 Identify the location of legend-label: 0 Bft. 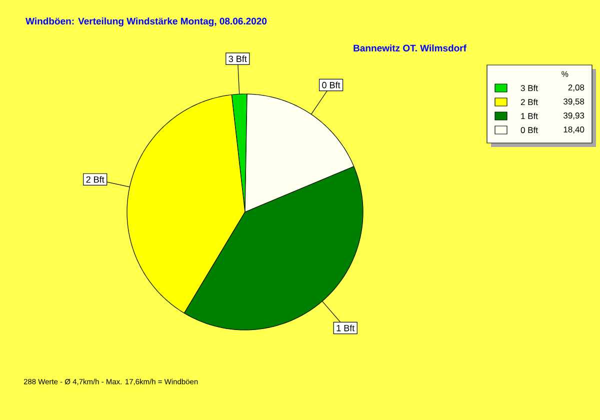
(529, 130).